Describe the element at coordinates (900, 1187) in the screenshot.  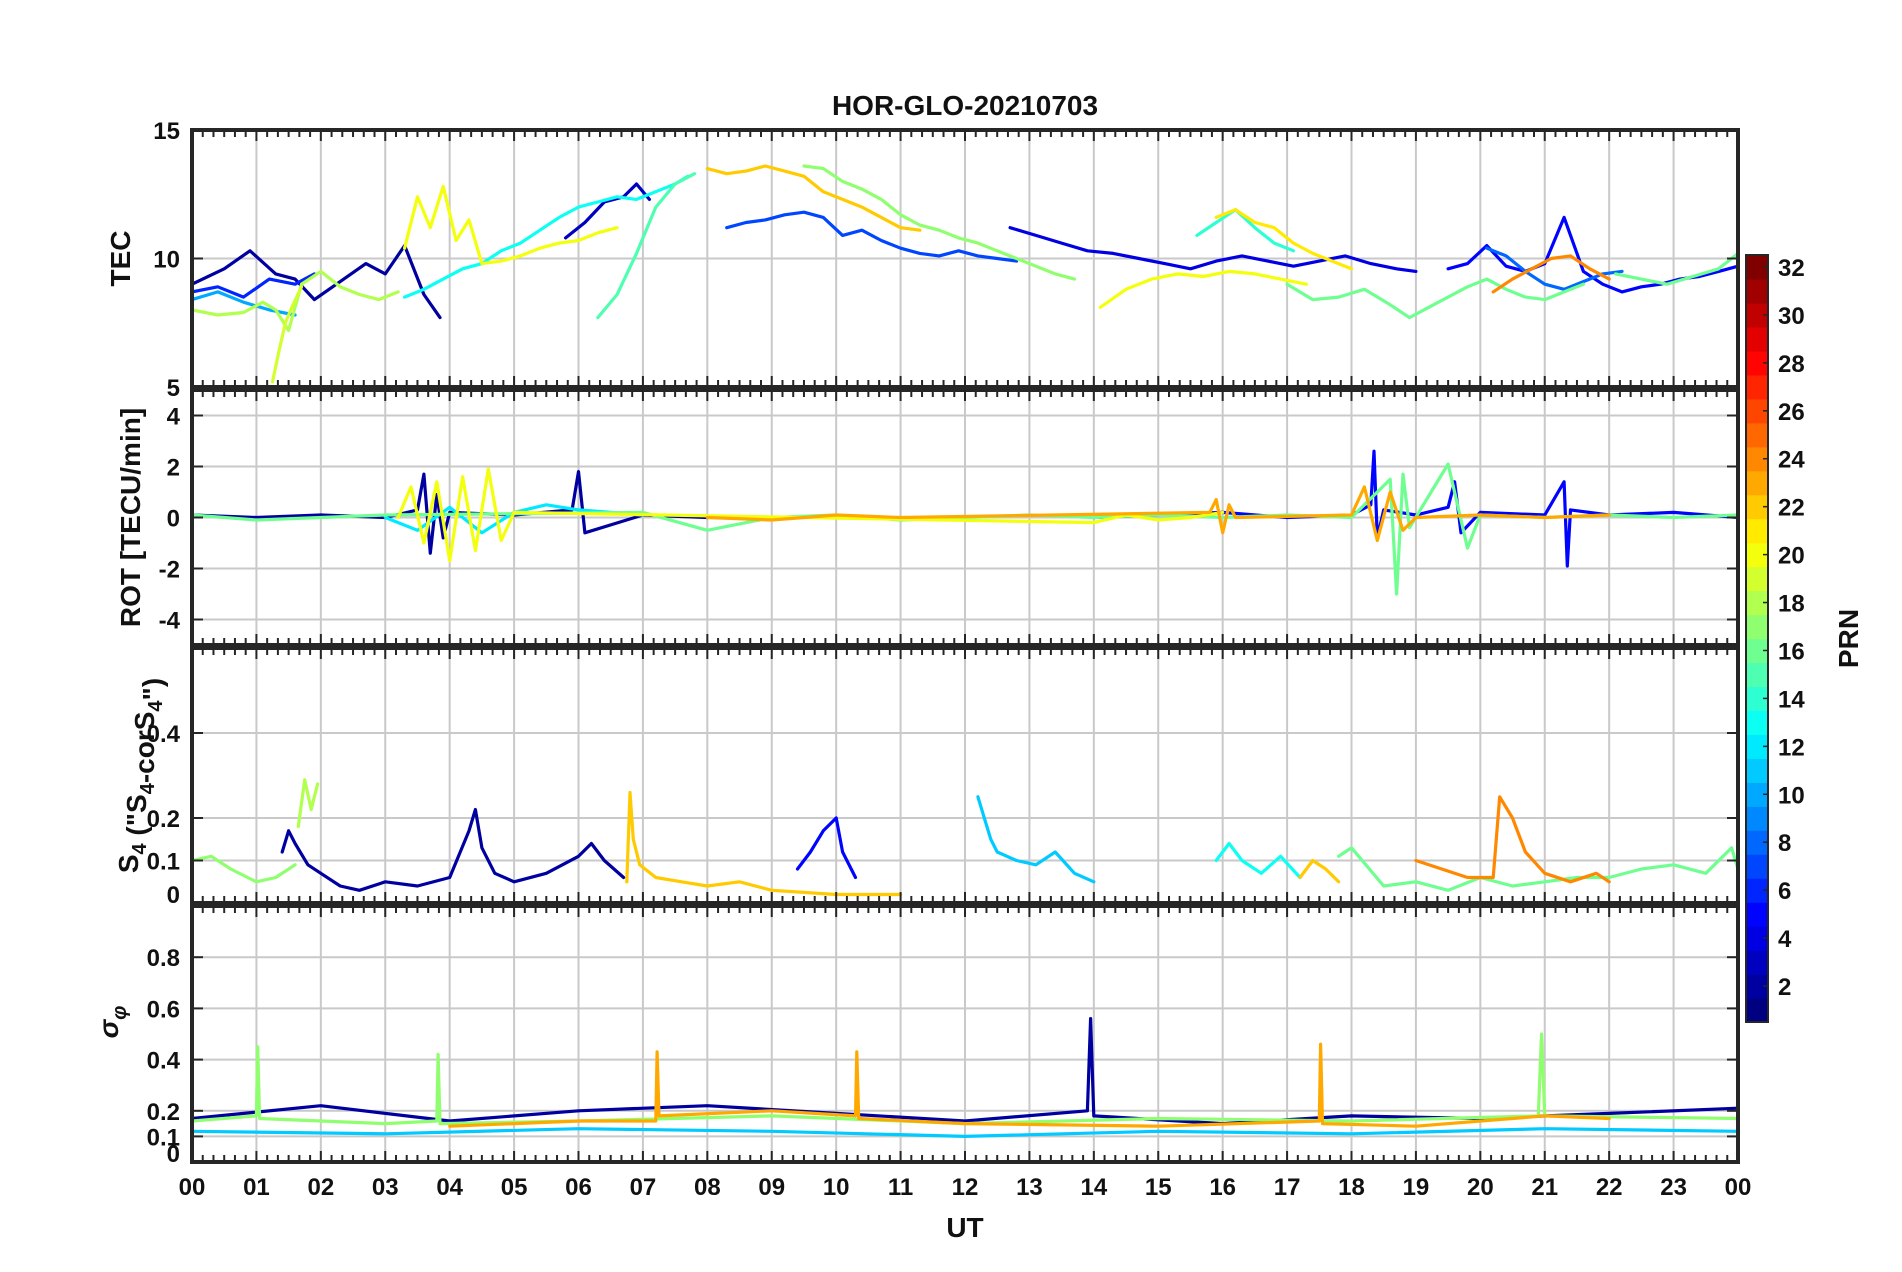
I see `x-tick-label: 11` at that location.